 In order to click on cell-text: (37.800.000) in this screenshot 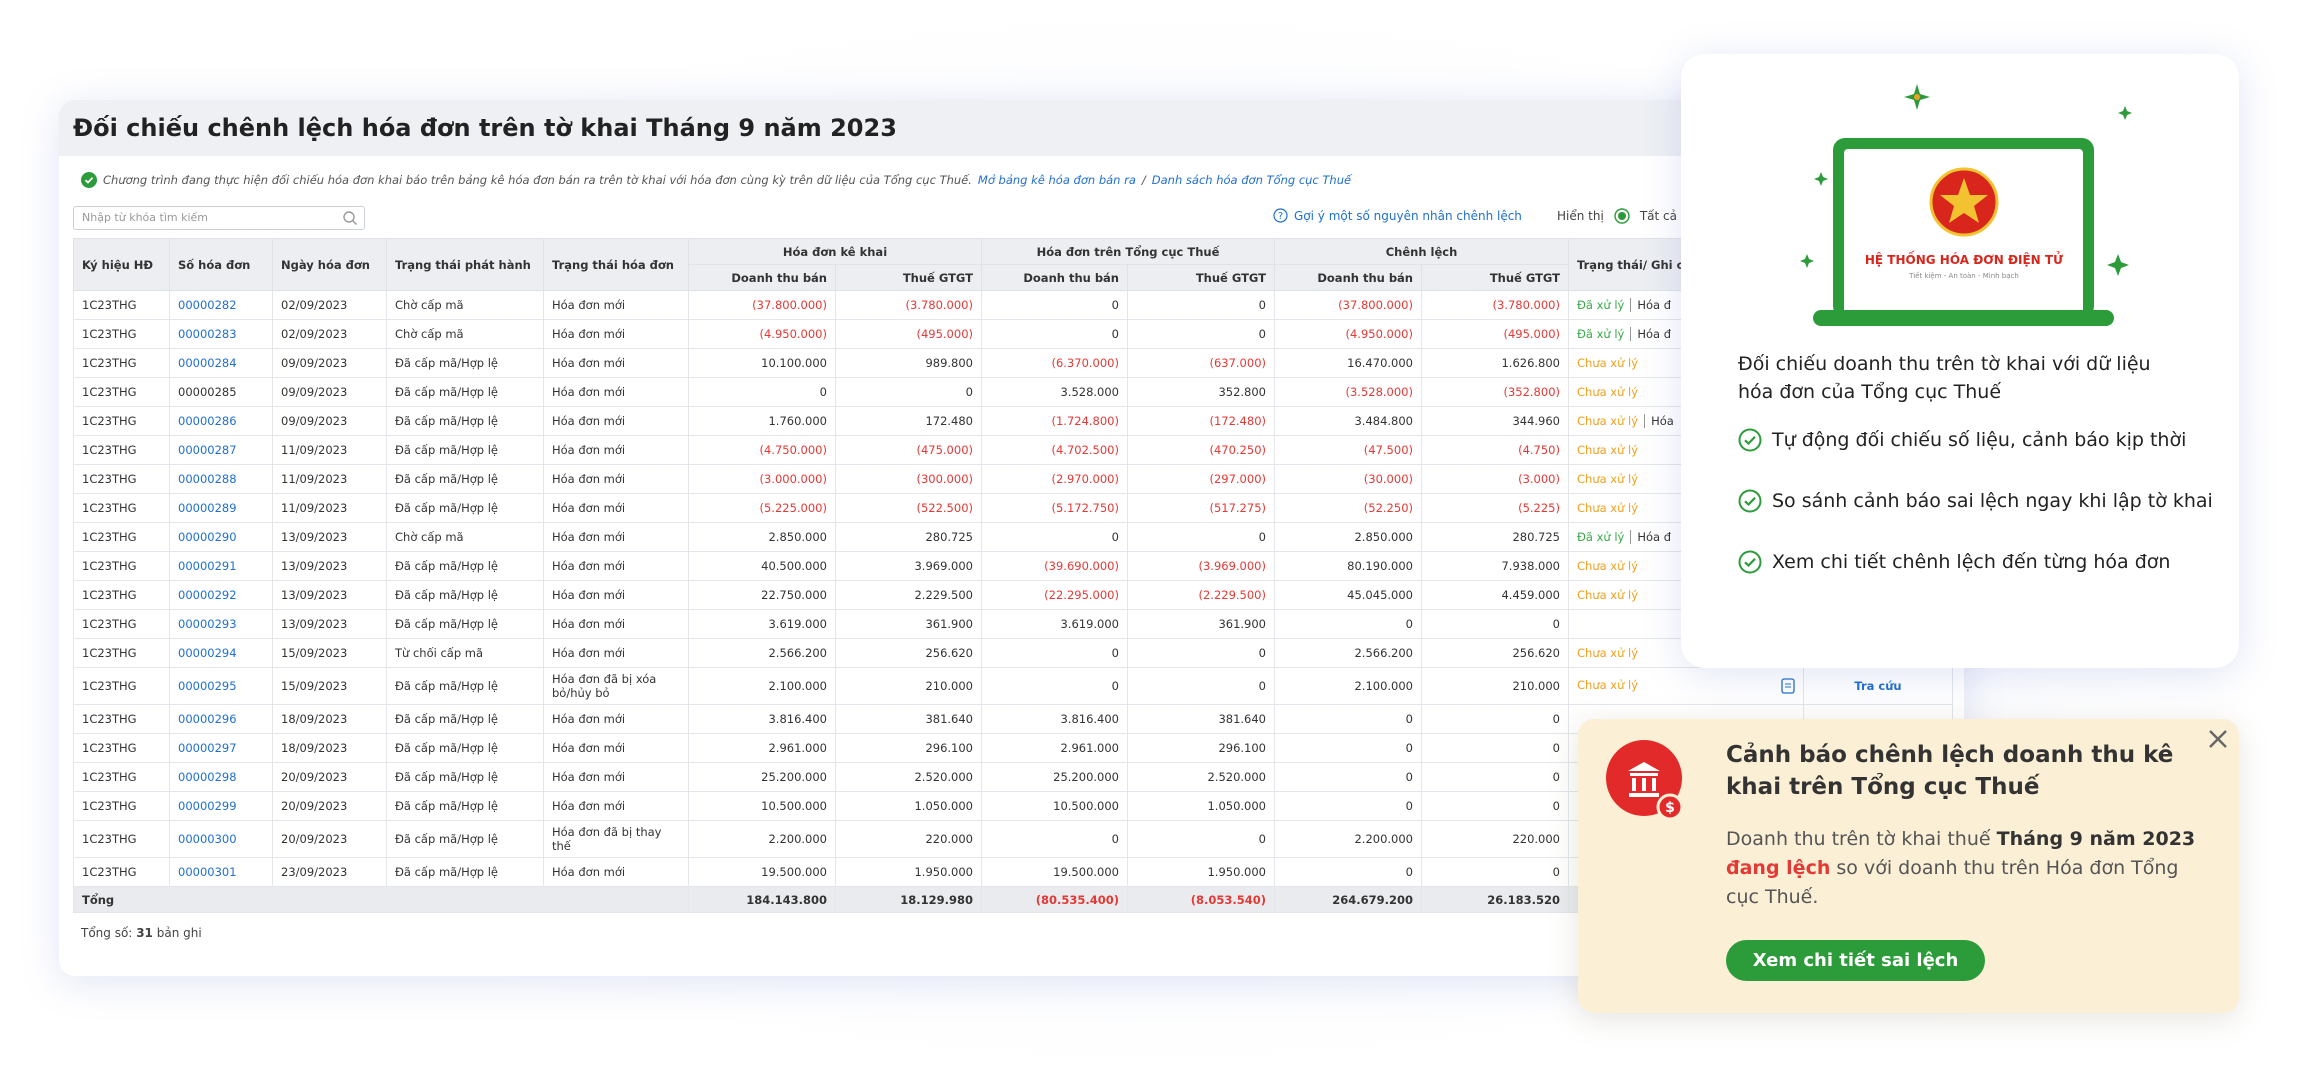, I will do `click(1375, 305)`.